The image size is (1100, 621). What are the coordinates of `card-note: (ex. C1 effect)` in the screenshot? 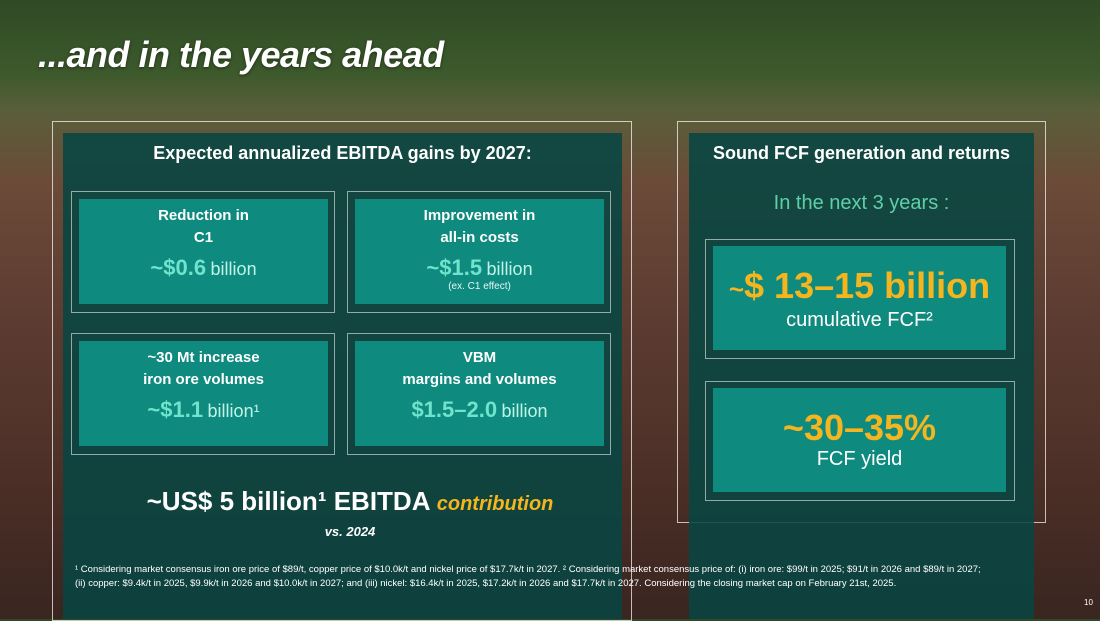 It's located at (479, 286).